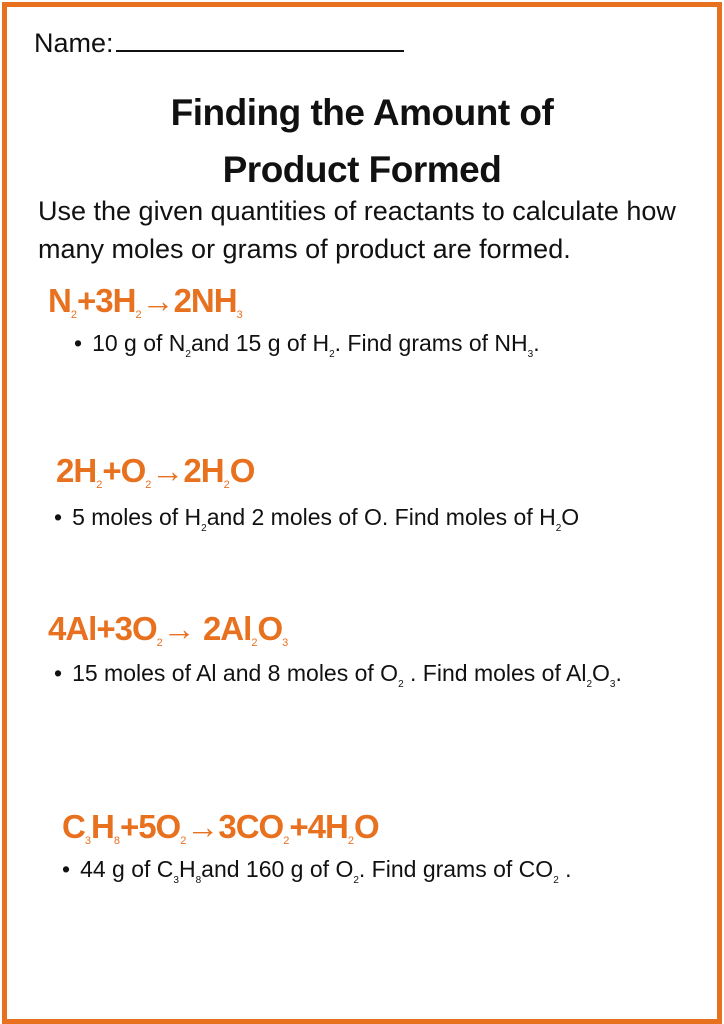 Image resolution: width=724 pixels, height=1024 pixels. What do you see at coordinates (139, 343) in the screenshot?
I see `text-segment: 10 g of N` at bounding box center [139, 343].